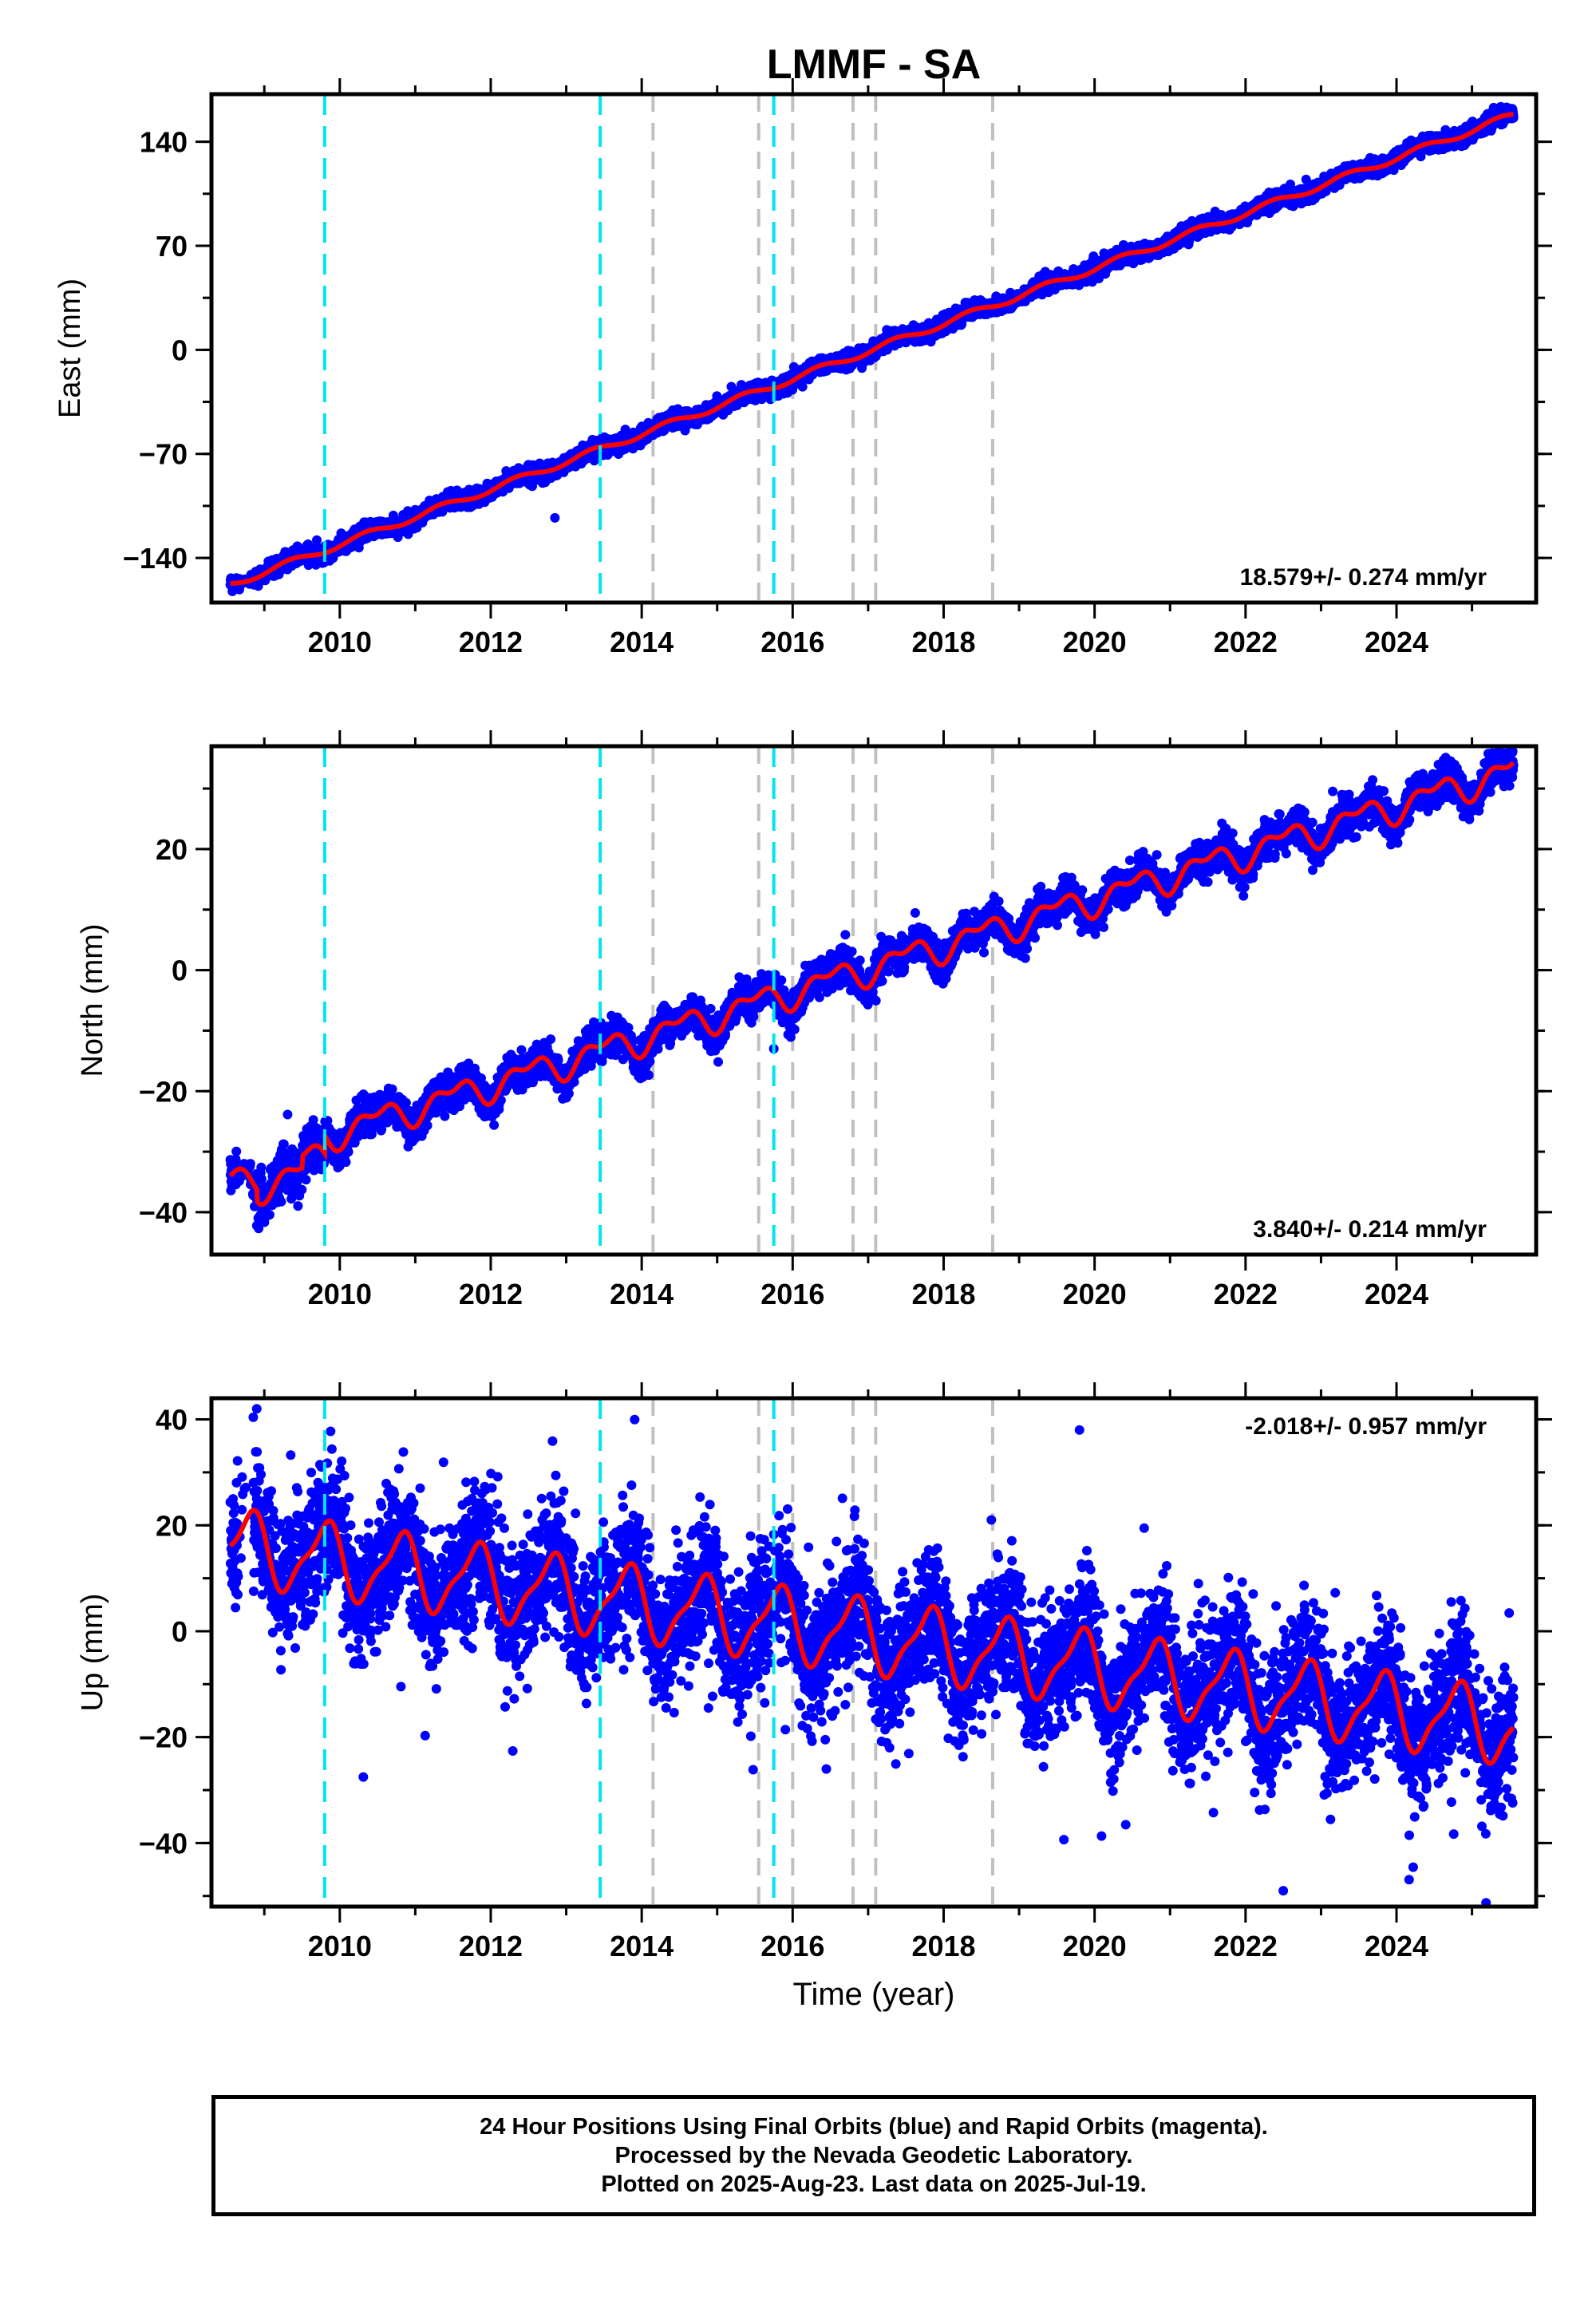 The image size is (1596, 2316). Describe the element at coordinates (874, 64) in the screenshot. I see `chart-title: LMMF - SA` at that location.